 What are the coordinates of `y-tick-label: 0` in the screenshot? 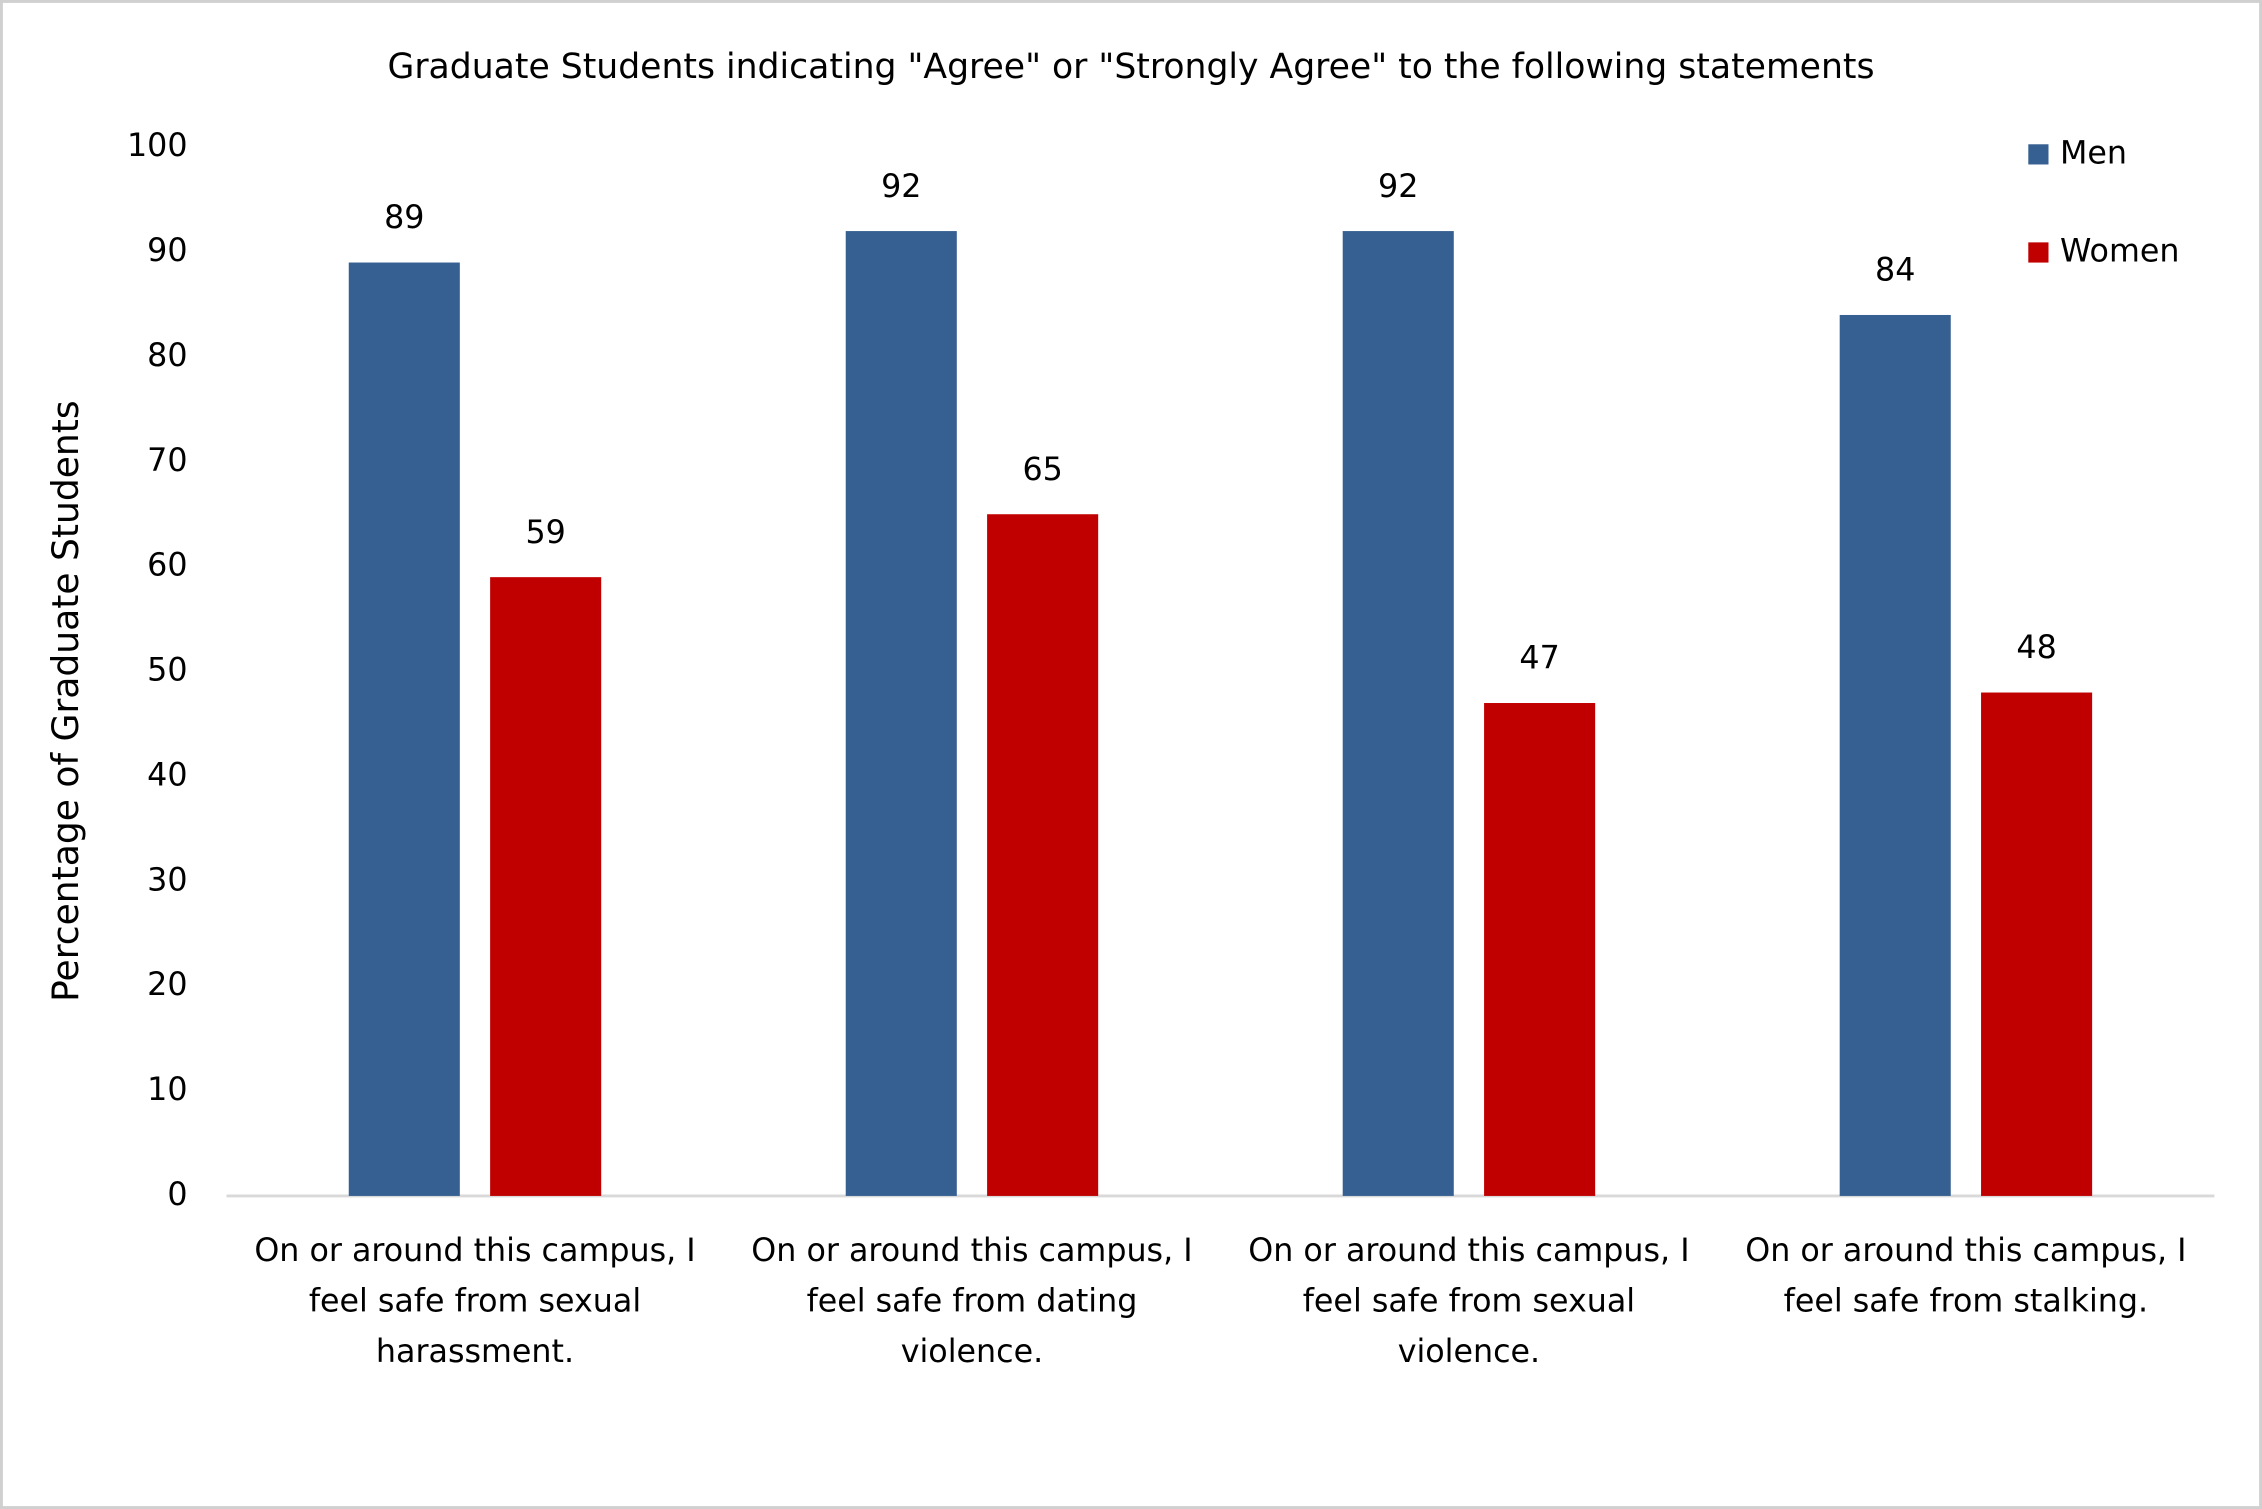 It's located at (177, 1195).